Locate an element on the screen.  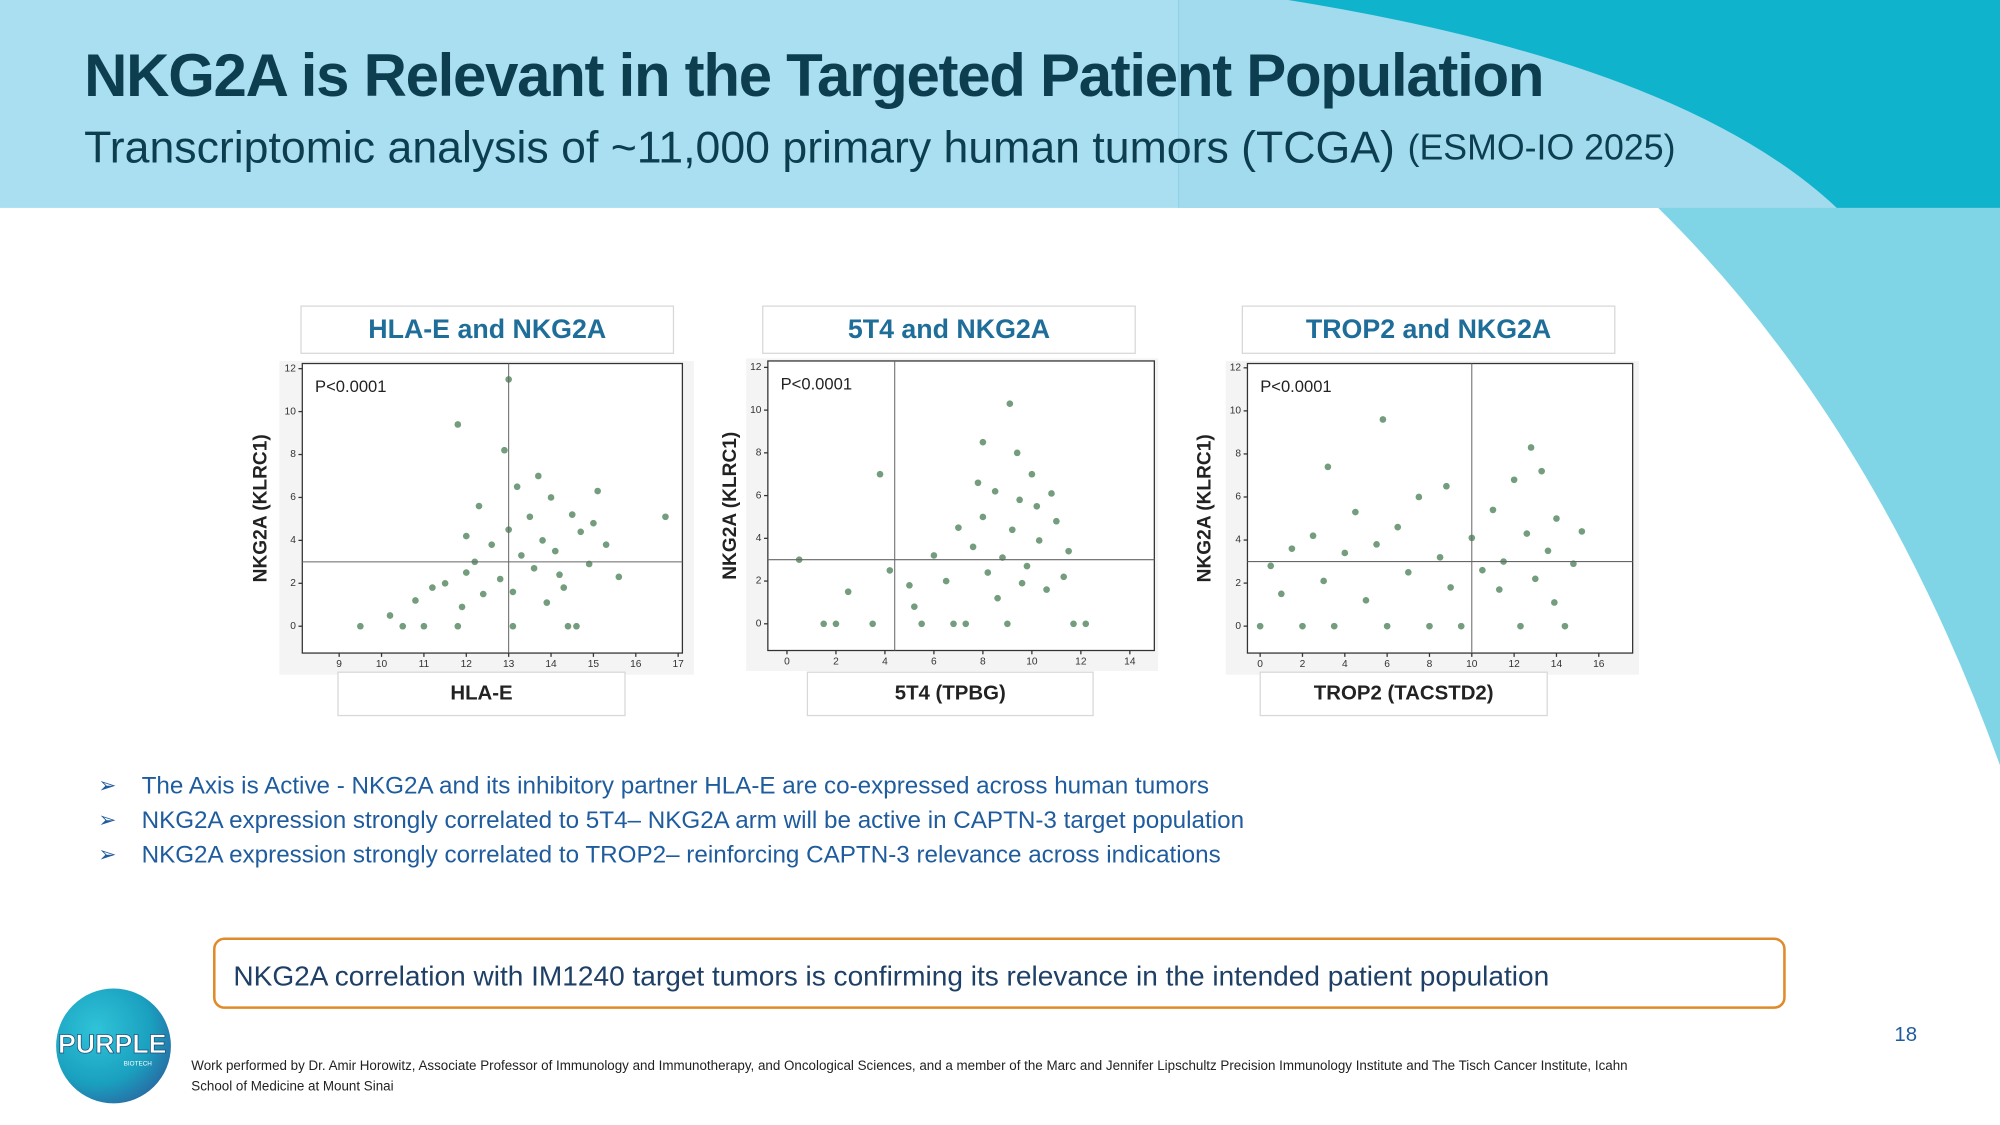
chart-title: TROP2 and NKG2A is located at coordinates (1428, 329).